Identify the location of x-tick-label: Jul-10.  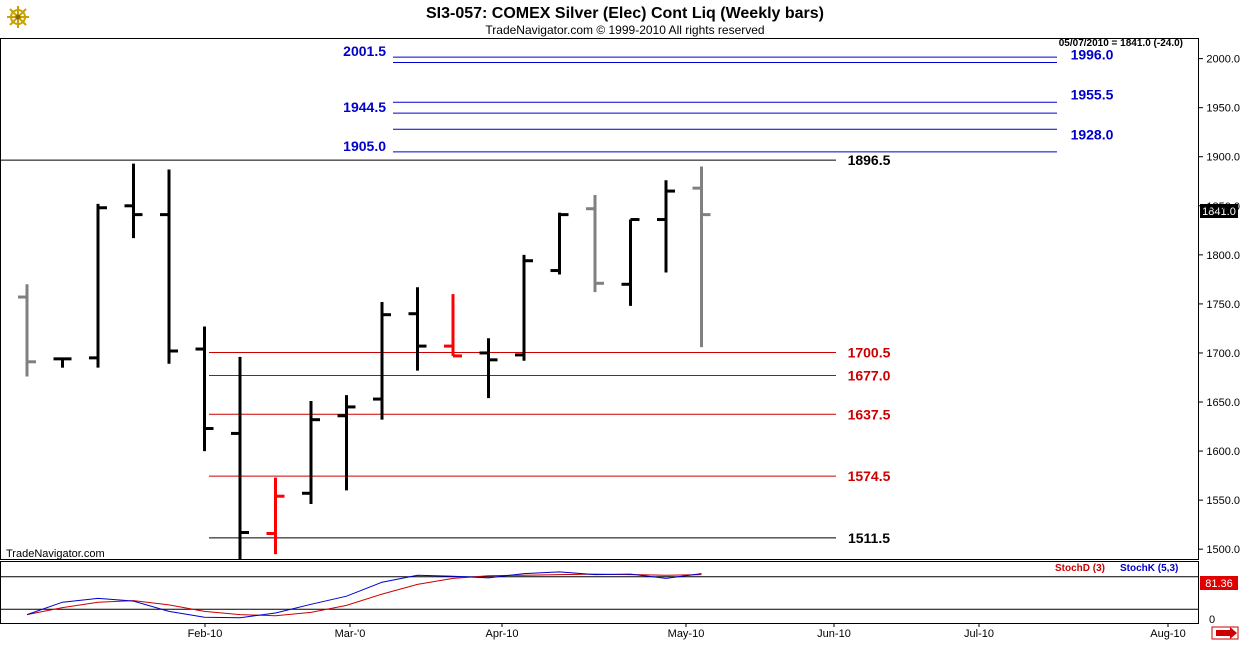
(979, 634).